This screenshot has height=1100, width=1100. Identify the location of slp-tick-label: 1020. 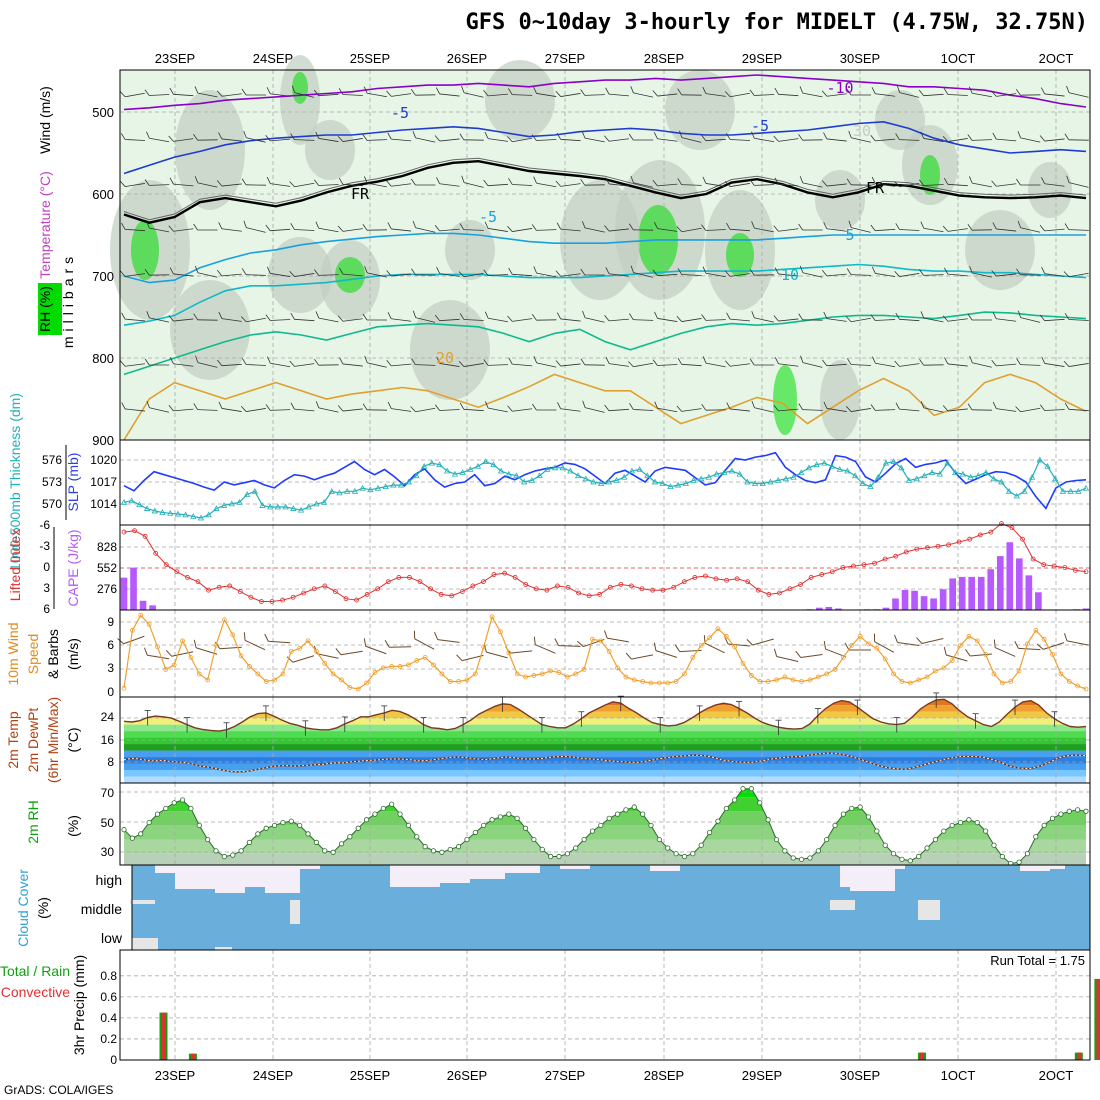
(103, 460).